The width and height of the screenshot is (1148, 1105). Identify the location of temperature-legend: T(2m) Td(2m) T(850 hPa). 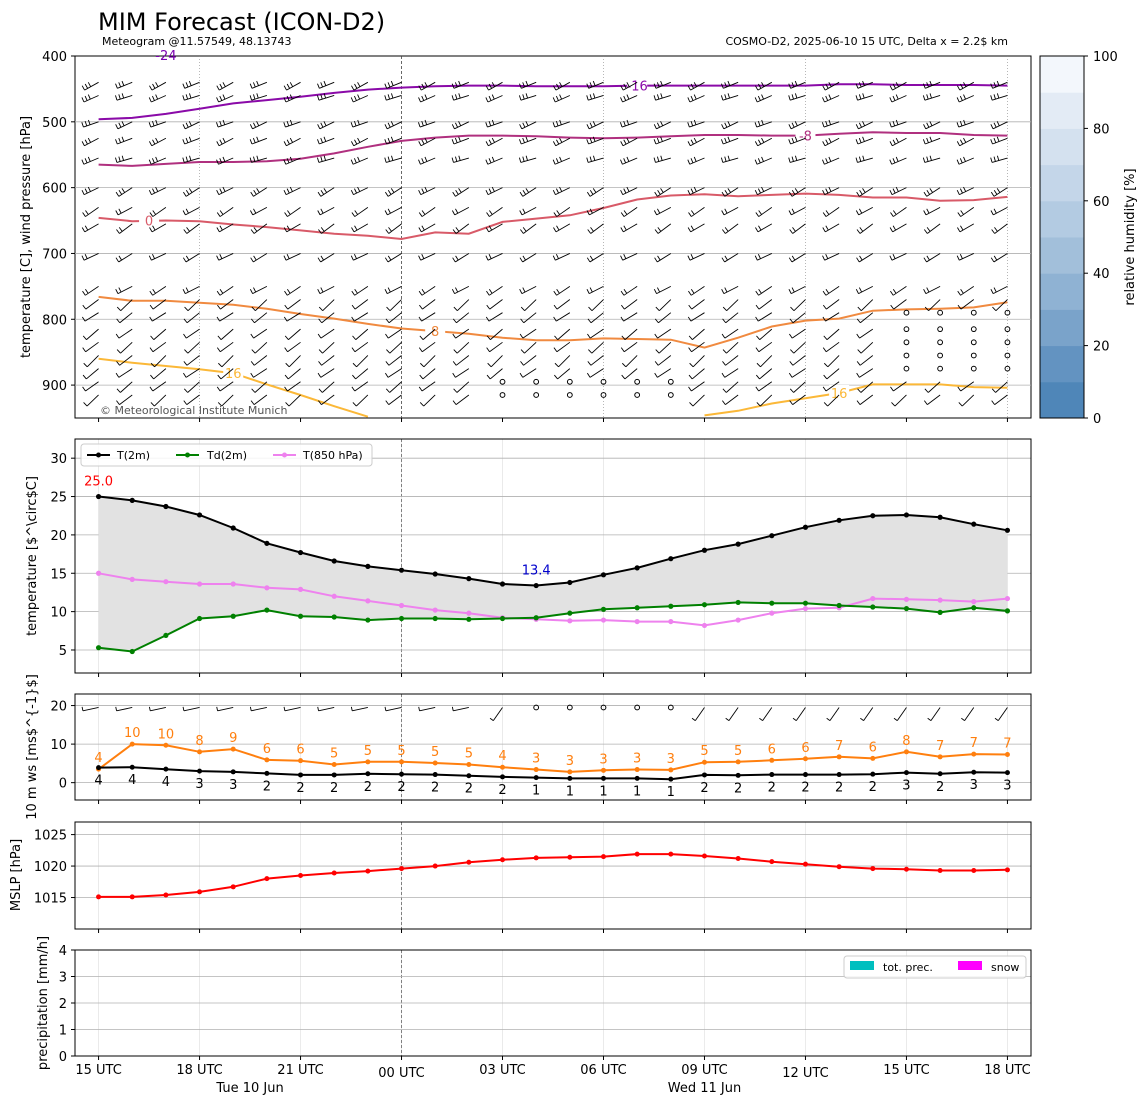
(226, 455).